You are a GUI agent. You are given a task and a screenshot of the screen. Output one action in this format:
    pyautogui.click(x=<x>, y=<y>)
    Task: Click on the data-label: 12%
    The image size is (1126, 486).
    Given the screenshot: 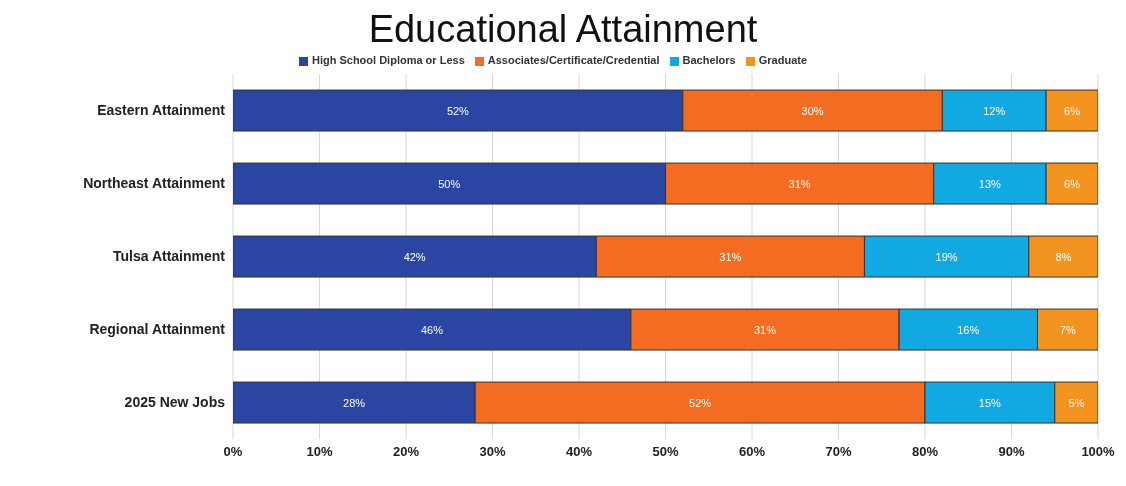 What is the action you would take?
    pyautogui.click(x=994, y=110)
    